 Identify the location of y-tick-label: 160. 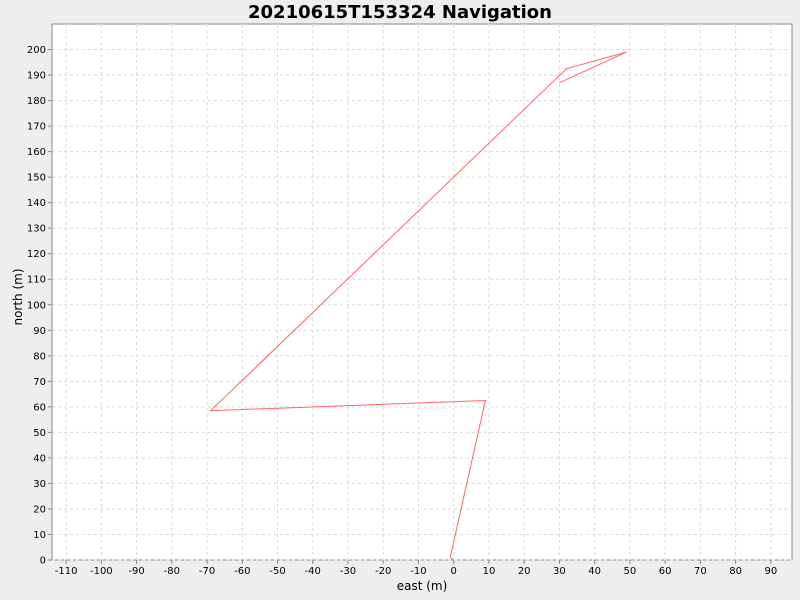
(36, 152).